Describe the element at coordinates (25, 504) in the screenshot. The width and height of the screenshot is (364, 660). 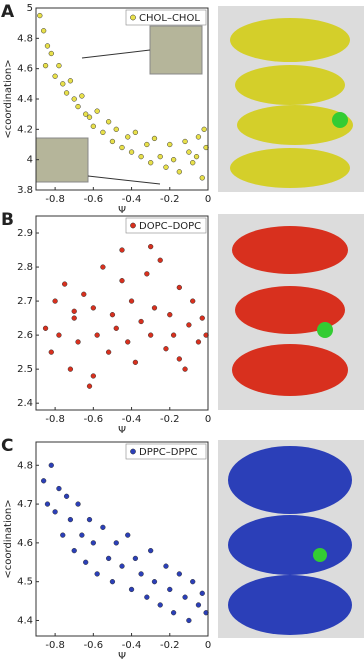
I see `y-tick-label: 4.7` at that location.